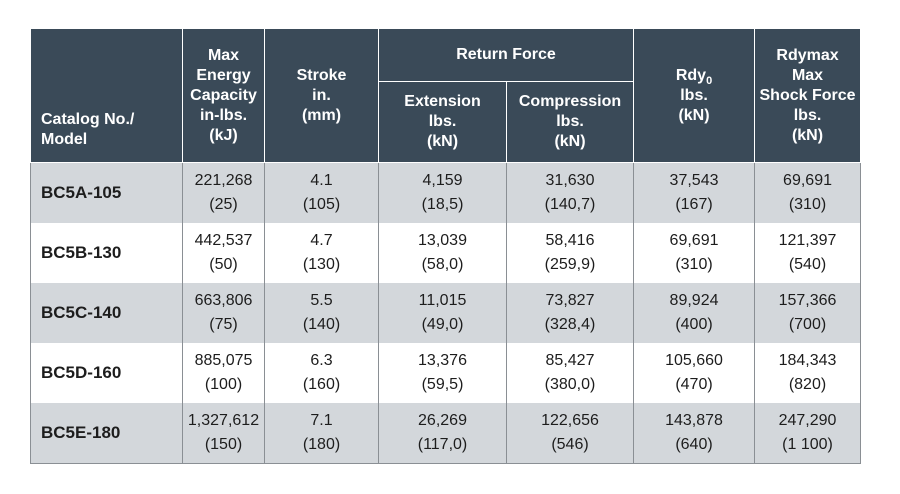  Describe the element at coordinates (321, 433) in the screenshot. I see `stroke-cell: 7.1 (180)` at that location.